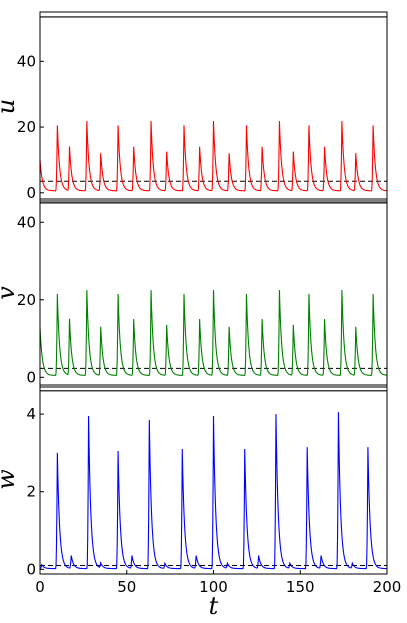  What do you see at coordinates (126, 587) in the screenshot?
I see `x-tick-label: 50` at bounding box center [126, 587].